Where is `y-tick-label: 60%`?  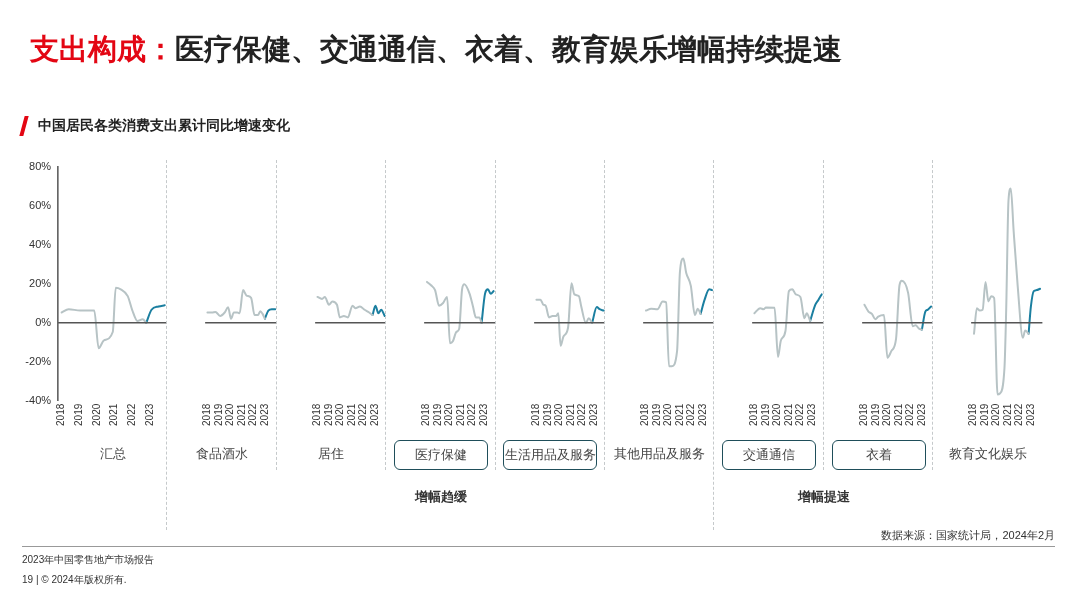
y-tick-label: 60% is located at coordinates (40, 205).